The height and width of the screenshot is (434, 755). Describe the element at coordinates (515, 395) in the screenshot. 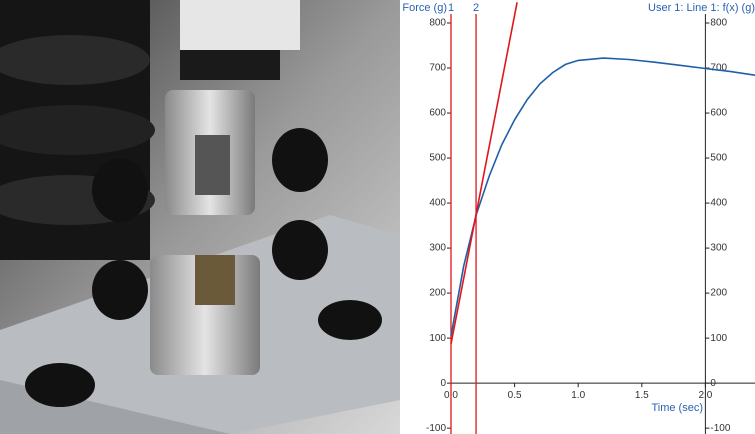

I see `x-tick-label: 0.5` at that location.